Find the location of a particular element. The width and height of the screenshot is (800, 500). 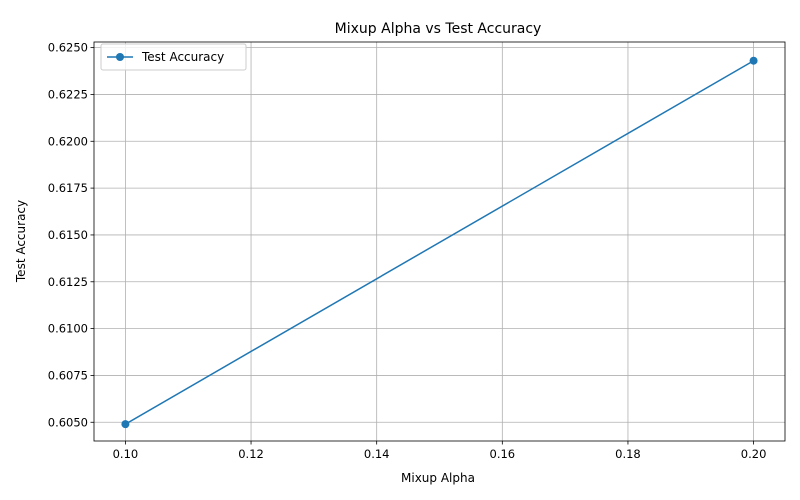

y-tick-label: 0.6175 is located at coordinates (68, 188).